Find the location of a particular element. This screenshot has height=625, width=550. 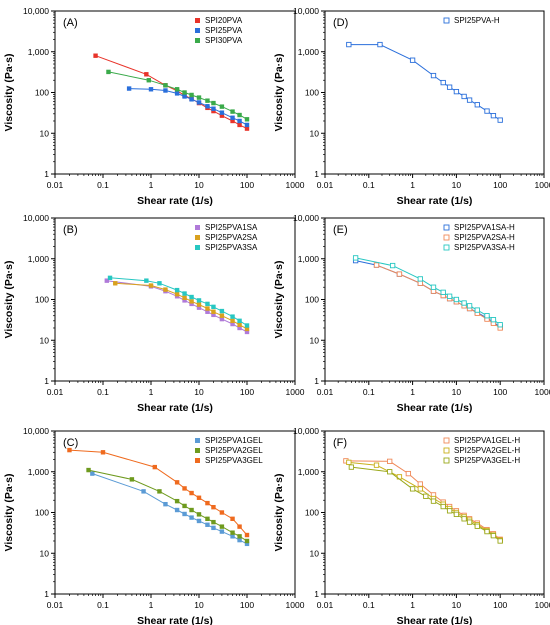

legend-label: SPI25PVA1GEL is located at coordinates (234, 440).